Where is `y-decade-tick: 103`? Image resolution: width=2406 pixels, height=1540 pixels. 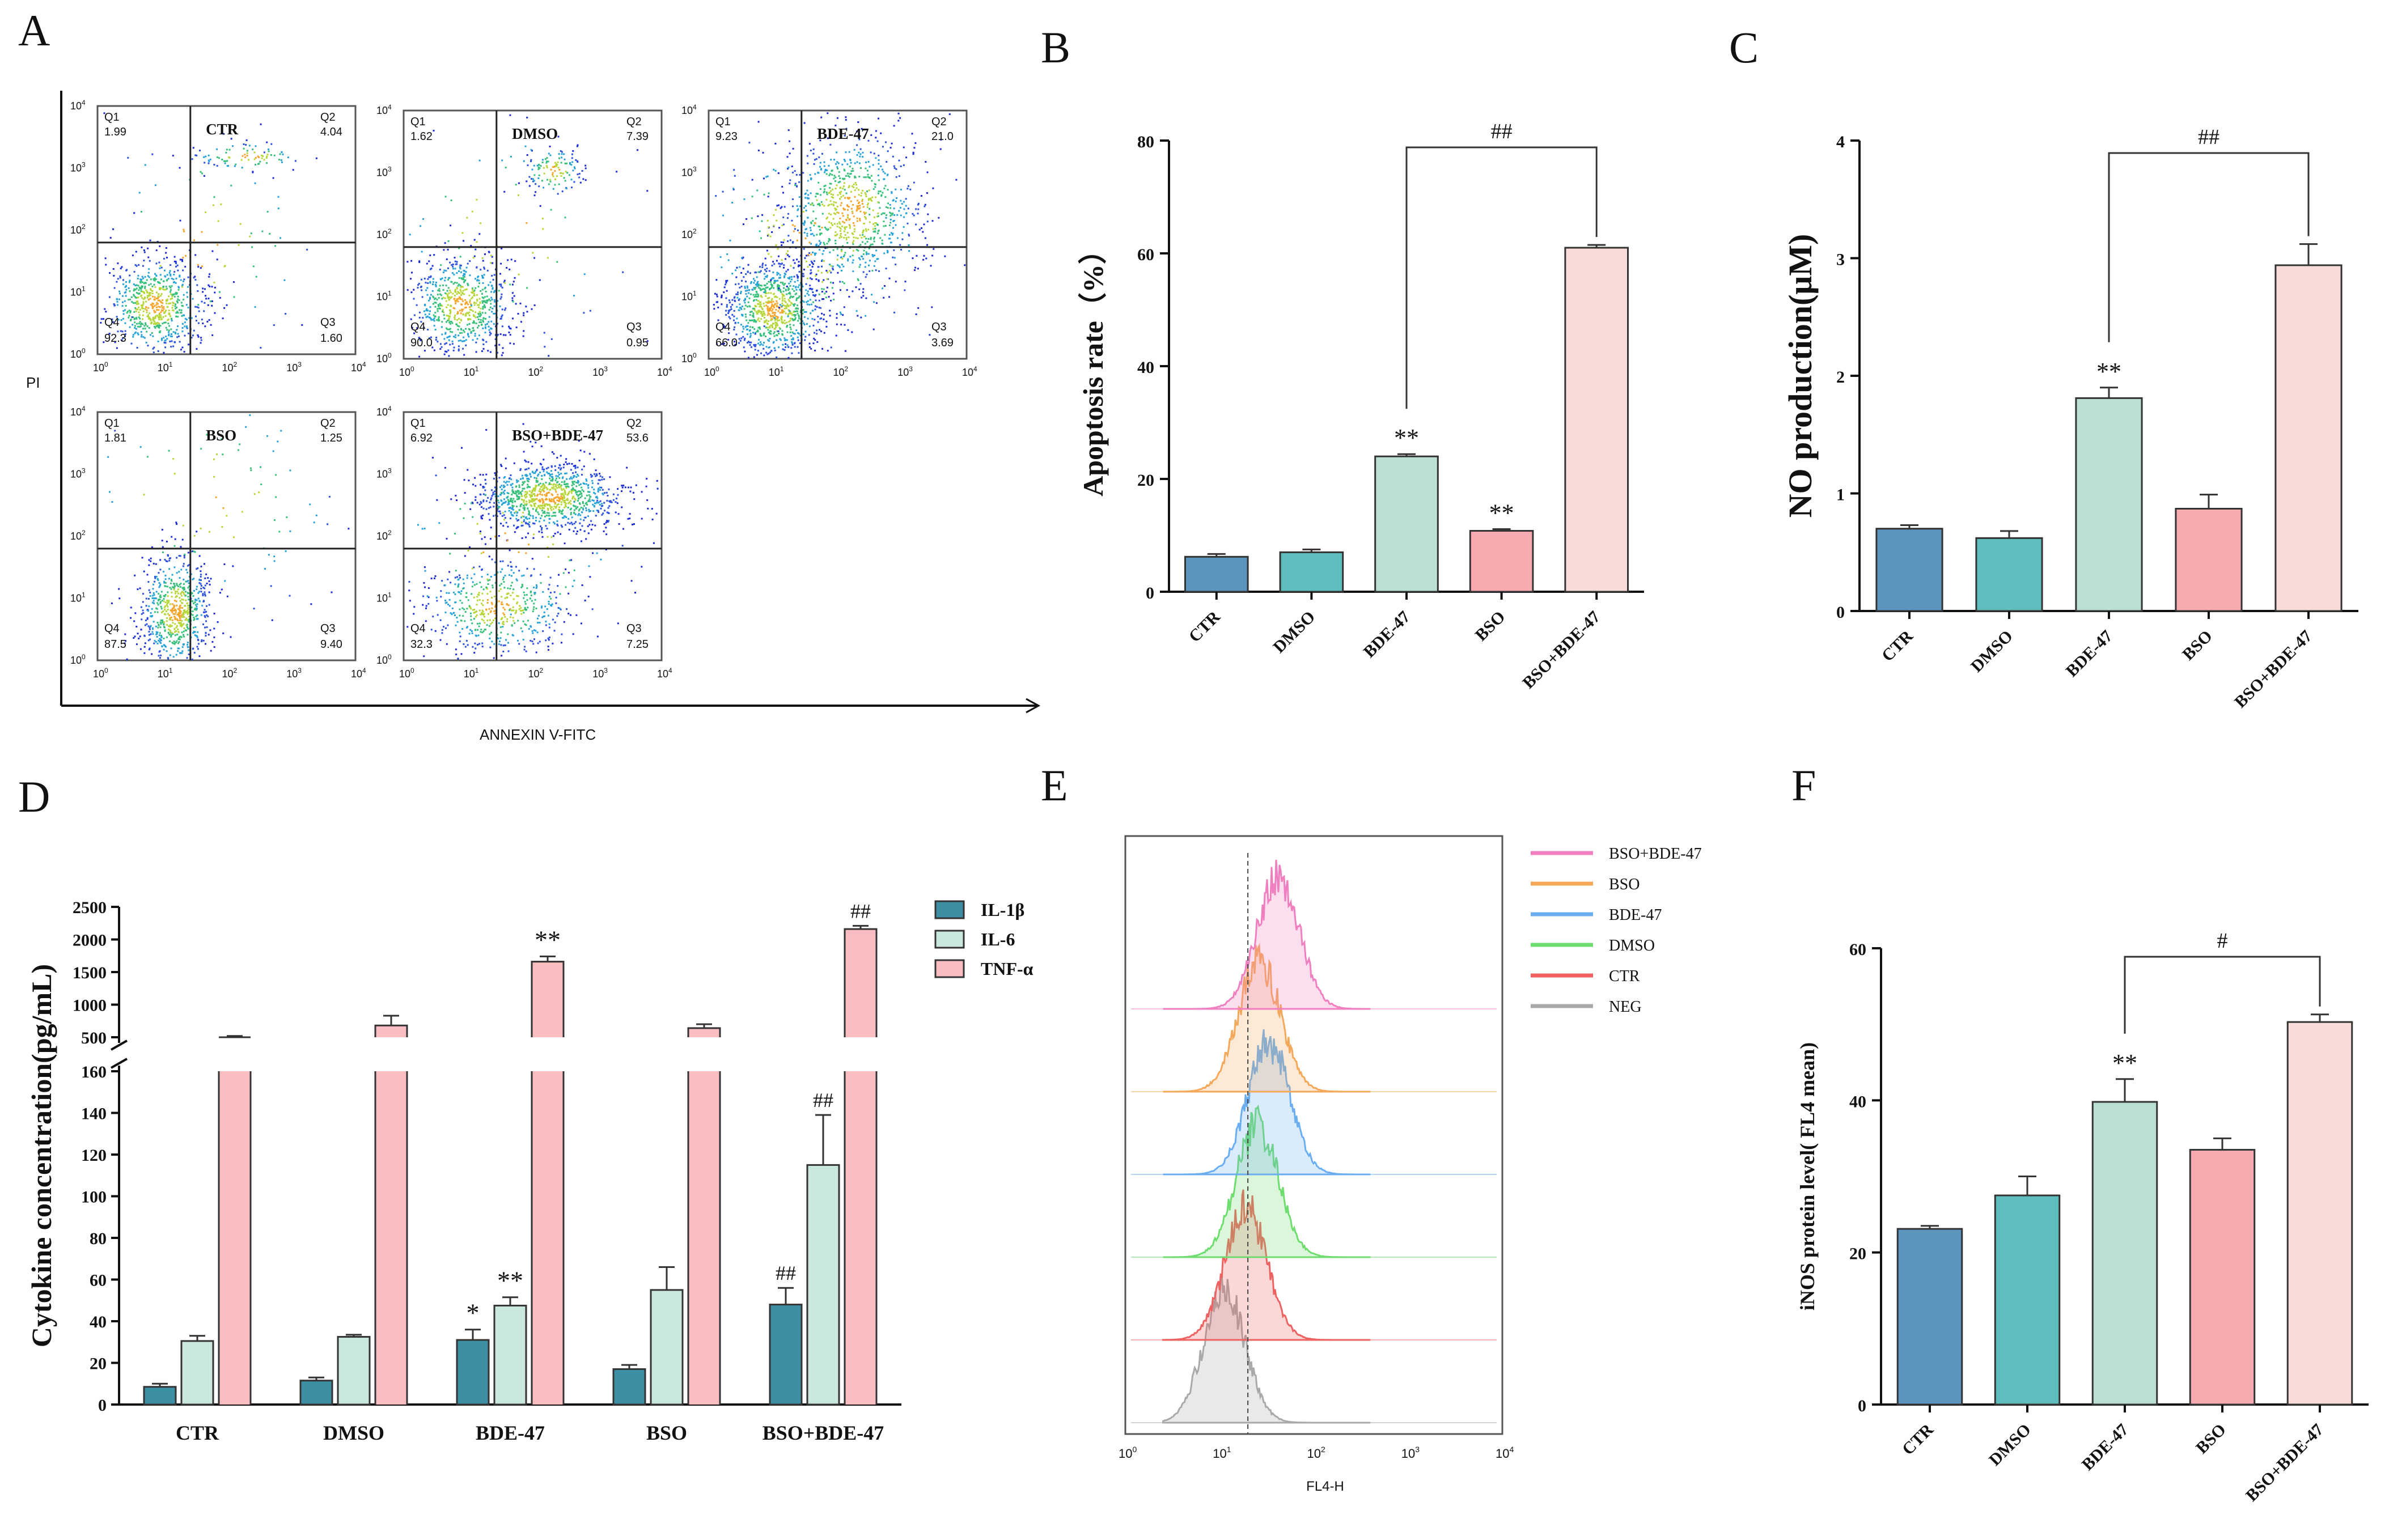
y-decade-tick: 103 is located at coordinates (689, 172).